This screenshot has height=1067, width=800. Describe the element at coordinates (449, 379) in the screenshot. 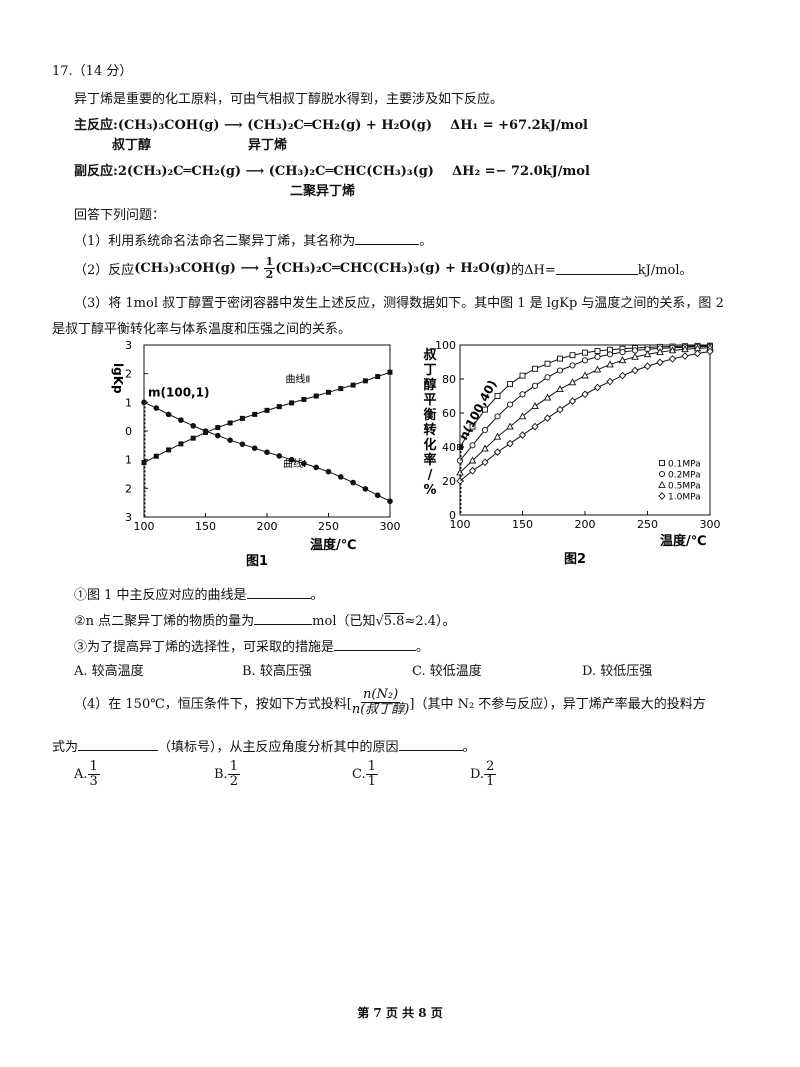

I see `y-tick-label: 80` at that location.